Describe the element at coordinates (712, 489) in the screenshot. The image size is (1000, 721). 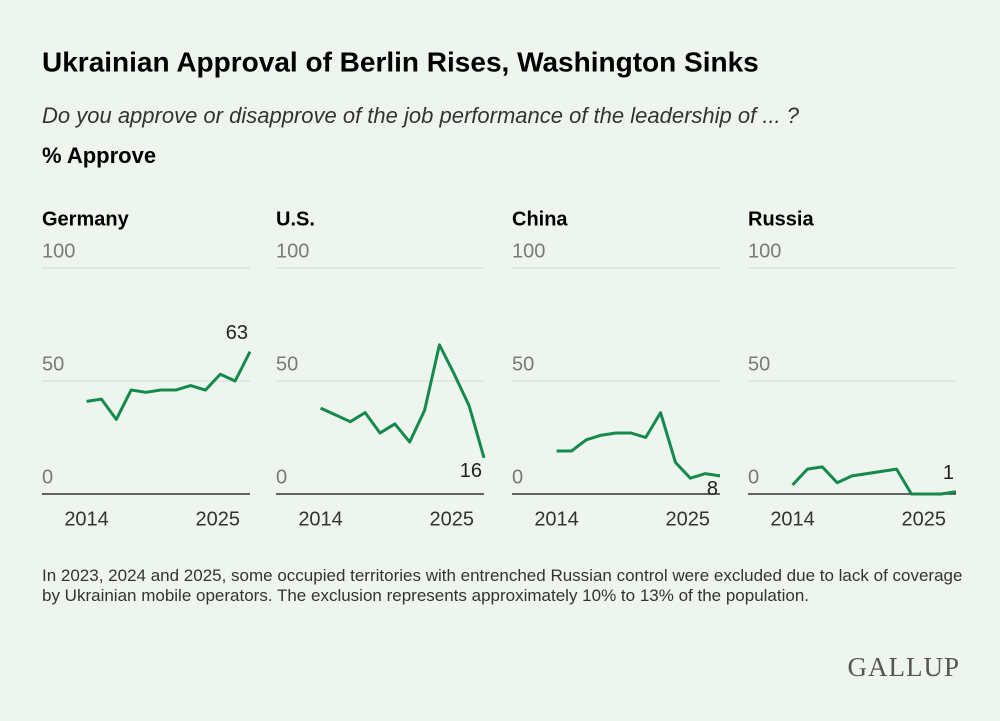
I see `value-label: 8` at that location.